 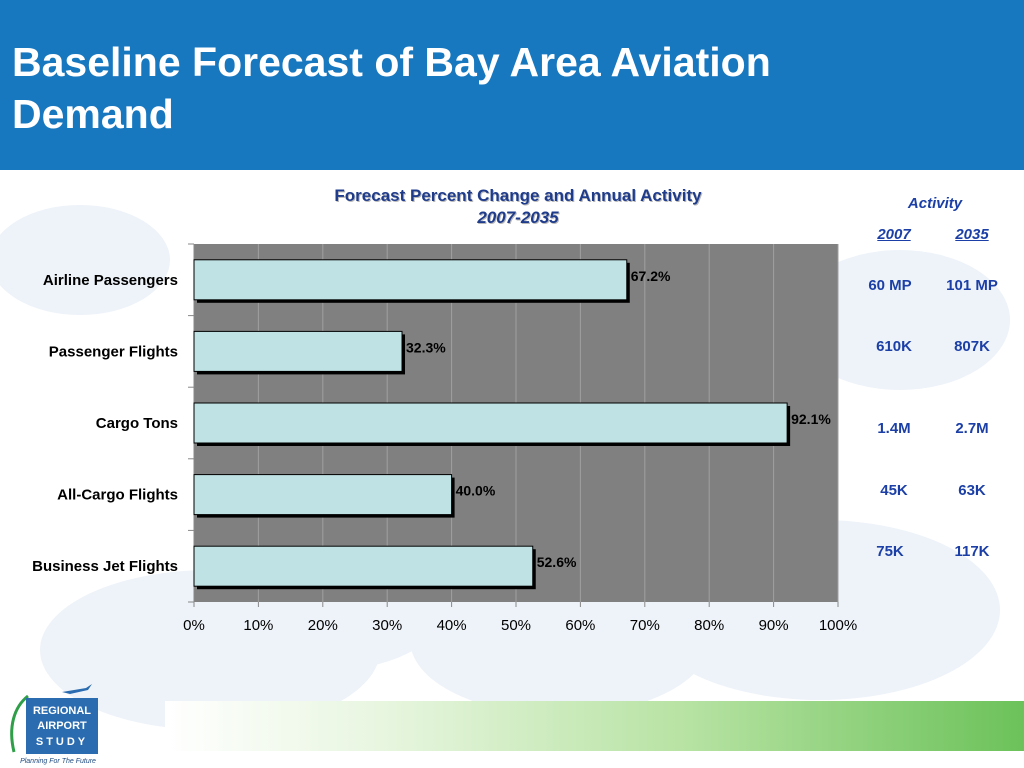 I want to click on footer-gradient-band, so click(x=594, y=726).